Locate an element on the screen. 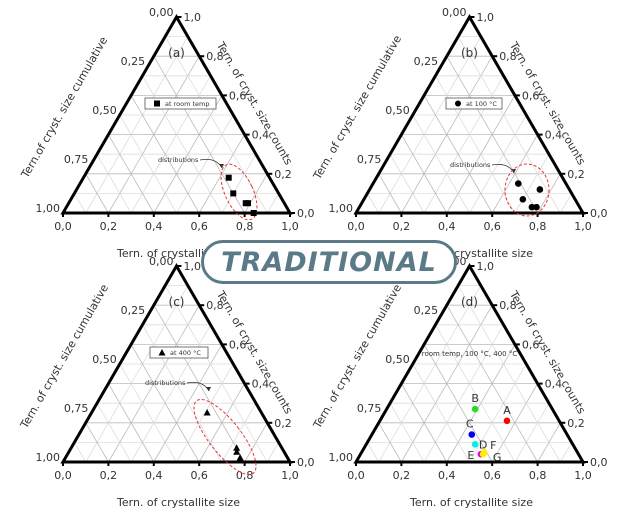  point-label: C is located at coordinates (470, 424).